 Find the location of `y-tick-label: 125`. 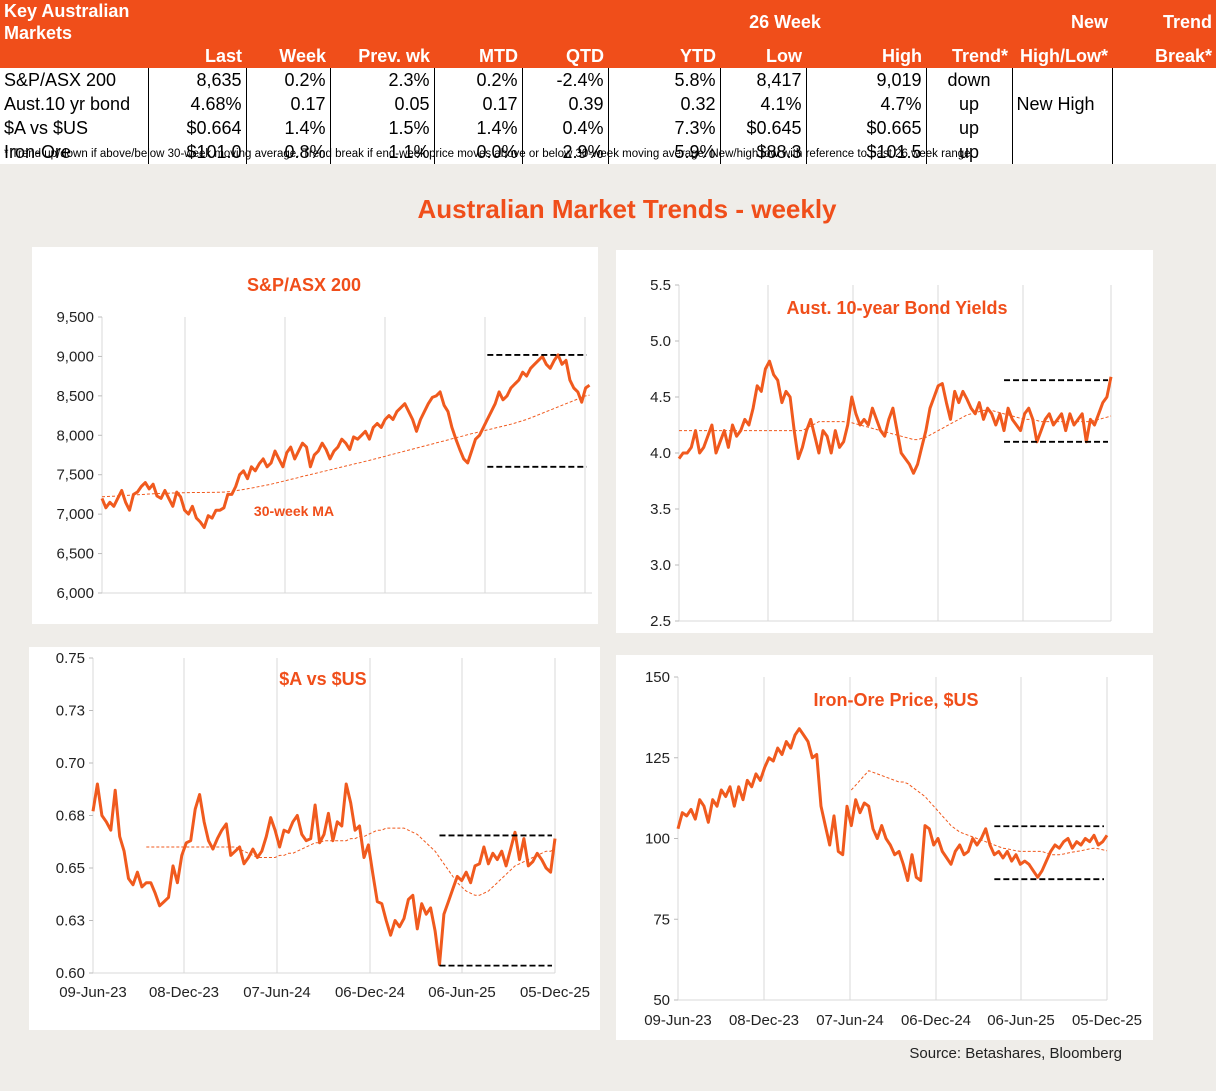

y-tick-label: 125 is located at coordinates (657, 758).